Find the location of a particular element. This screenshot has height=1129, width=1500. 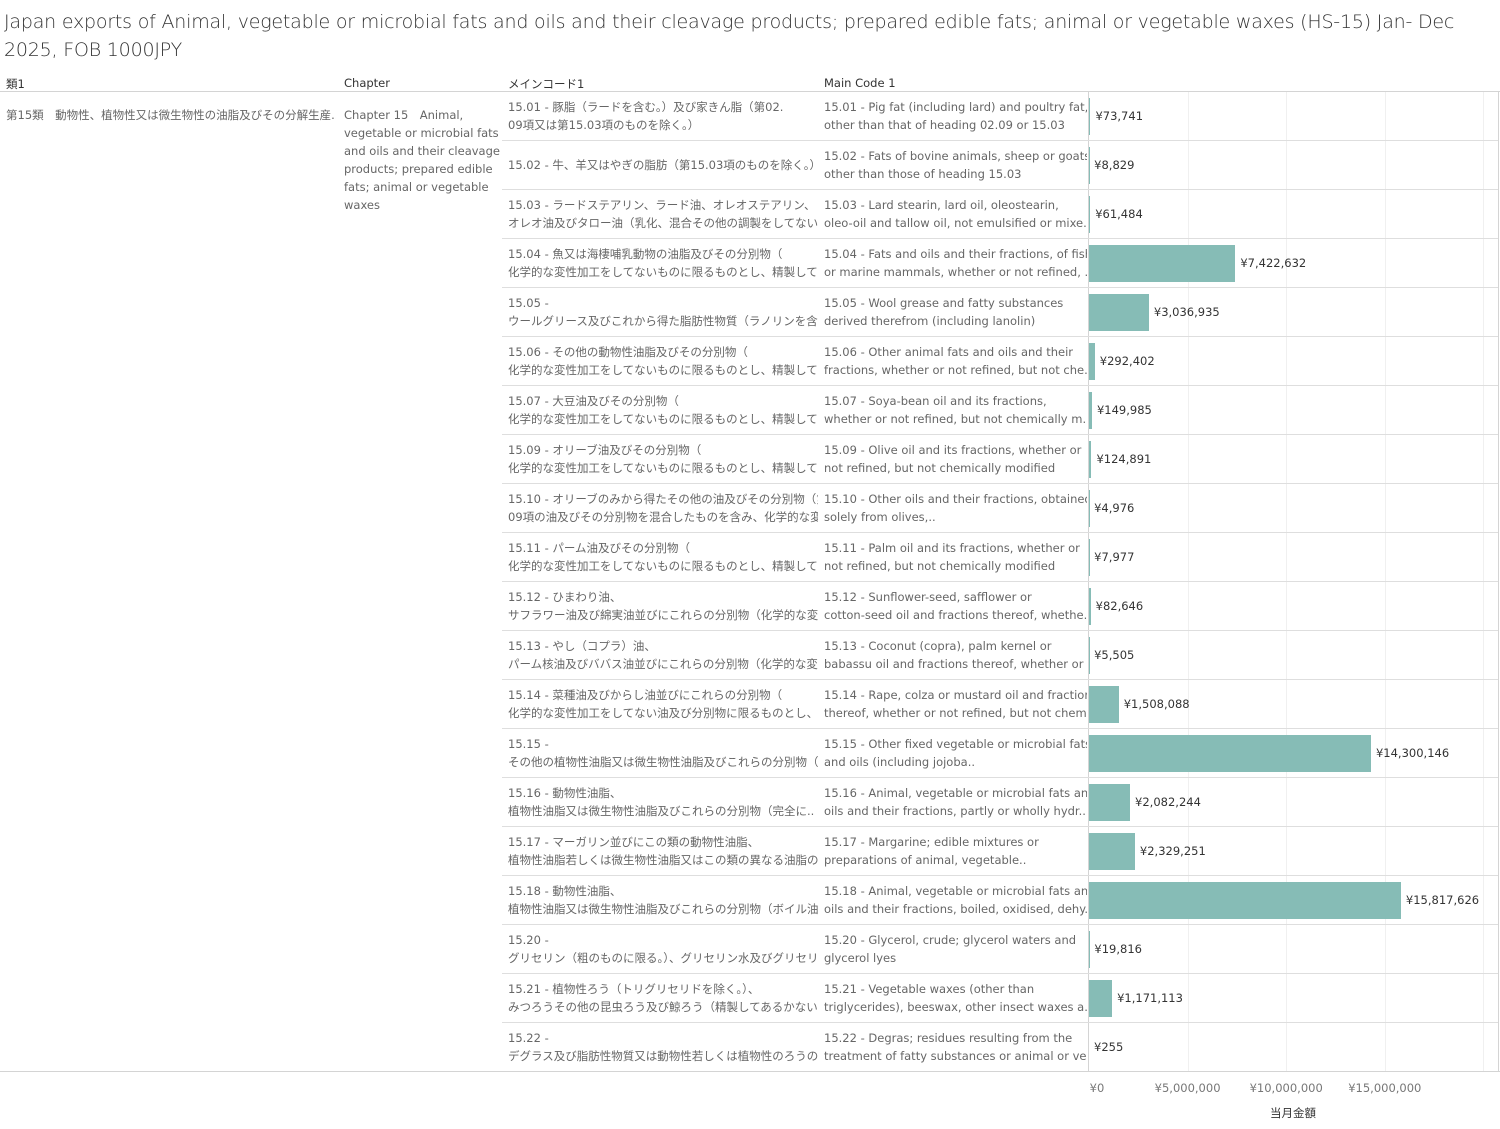

main-code-jp-line: 植物性油脂又は微生物性油脂及びこれらの分別物（完全に.. is located at coordinates (661, 811).